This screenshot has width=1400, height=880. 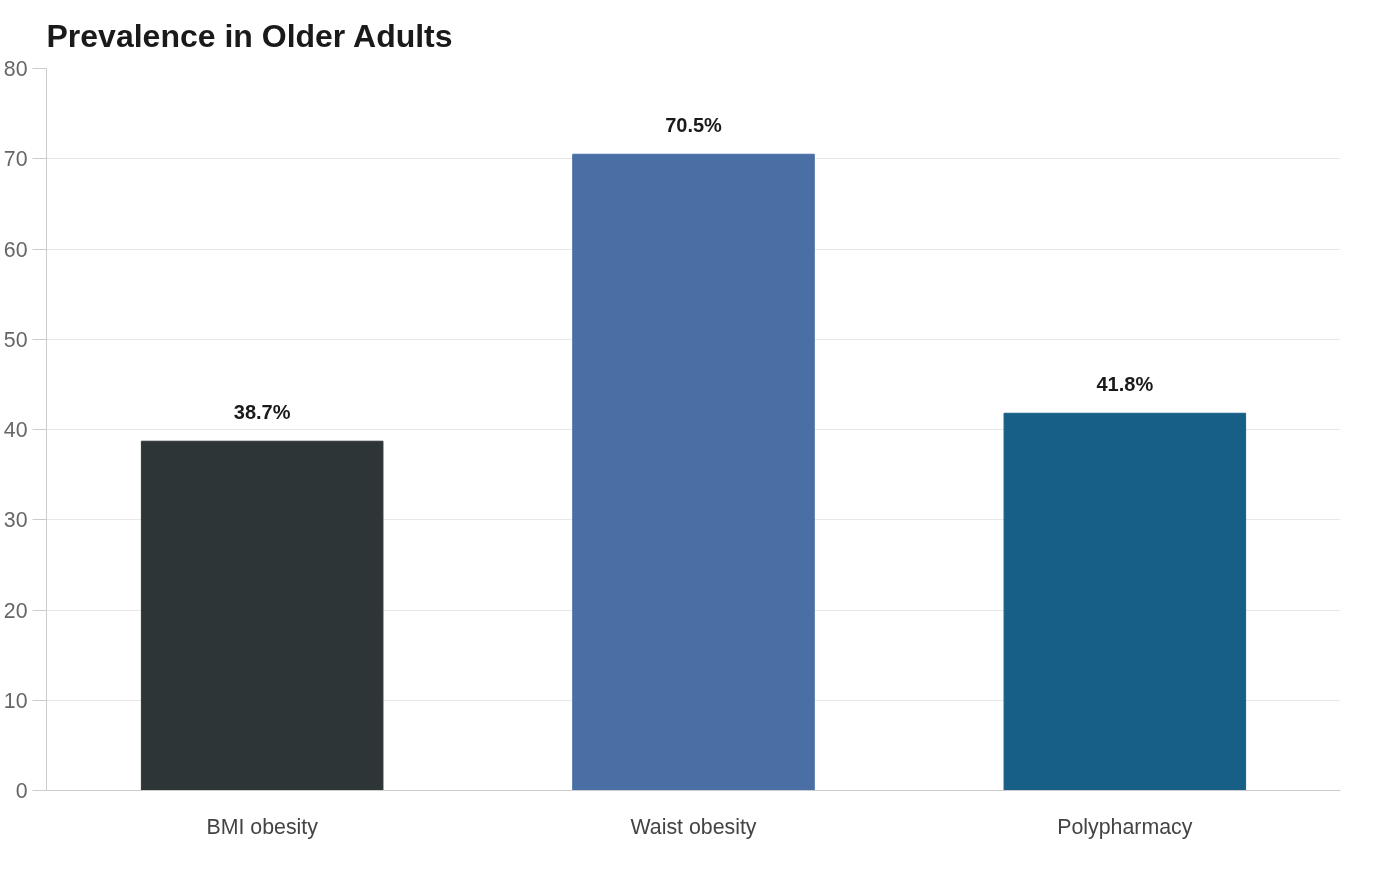 What do you see at coordinates (249, 35) in the screenshot?
I see `chart-title: Prevalence in Older Adults` at bounding box center [249, 35].